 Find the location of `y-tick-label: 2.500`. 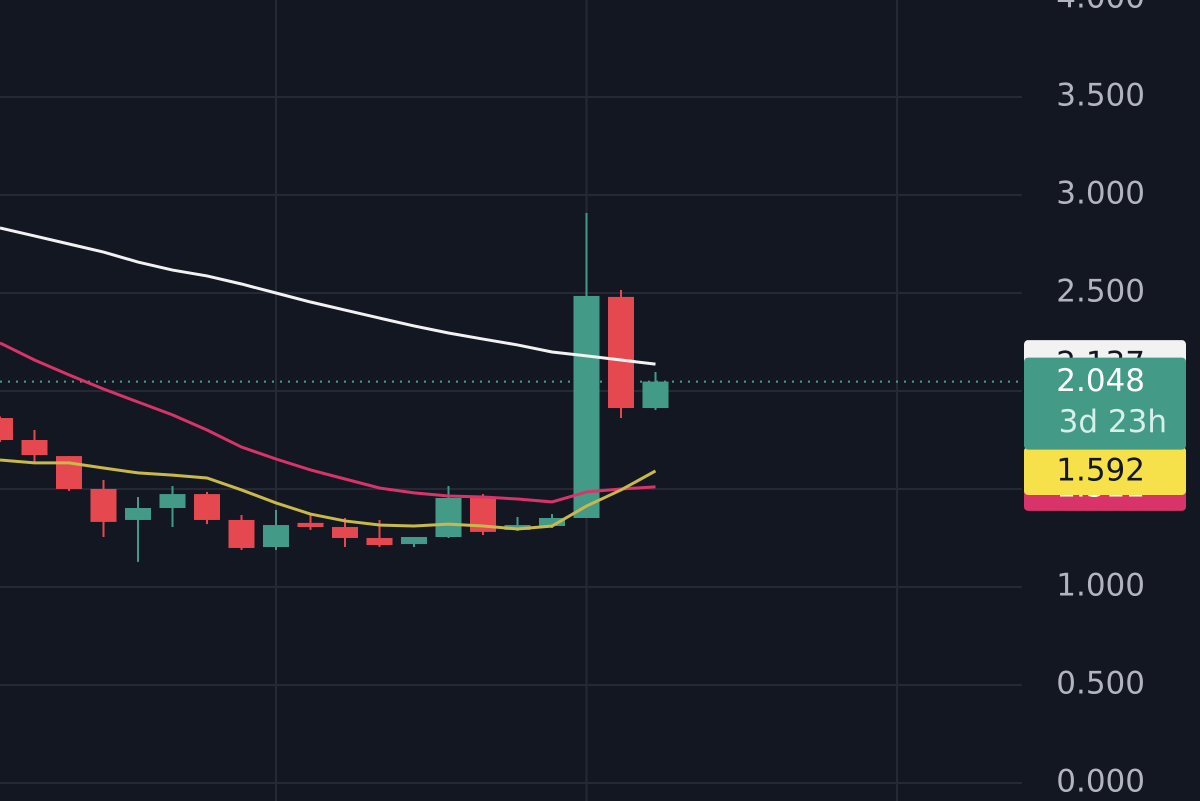

y-tick-label: 2.500 is located at coordinates (1100, 292).